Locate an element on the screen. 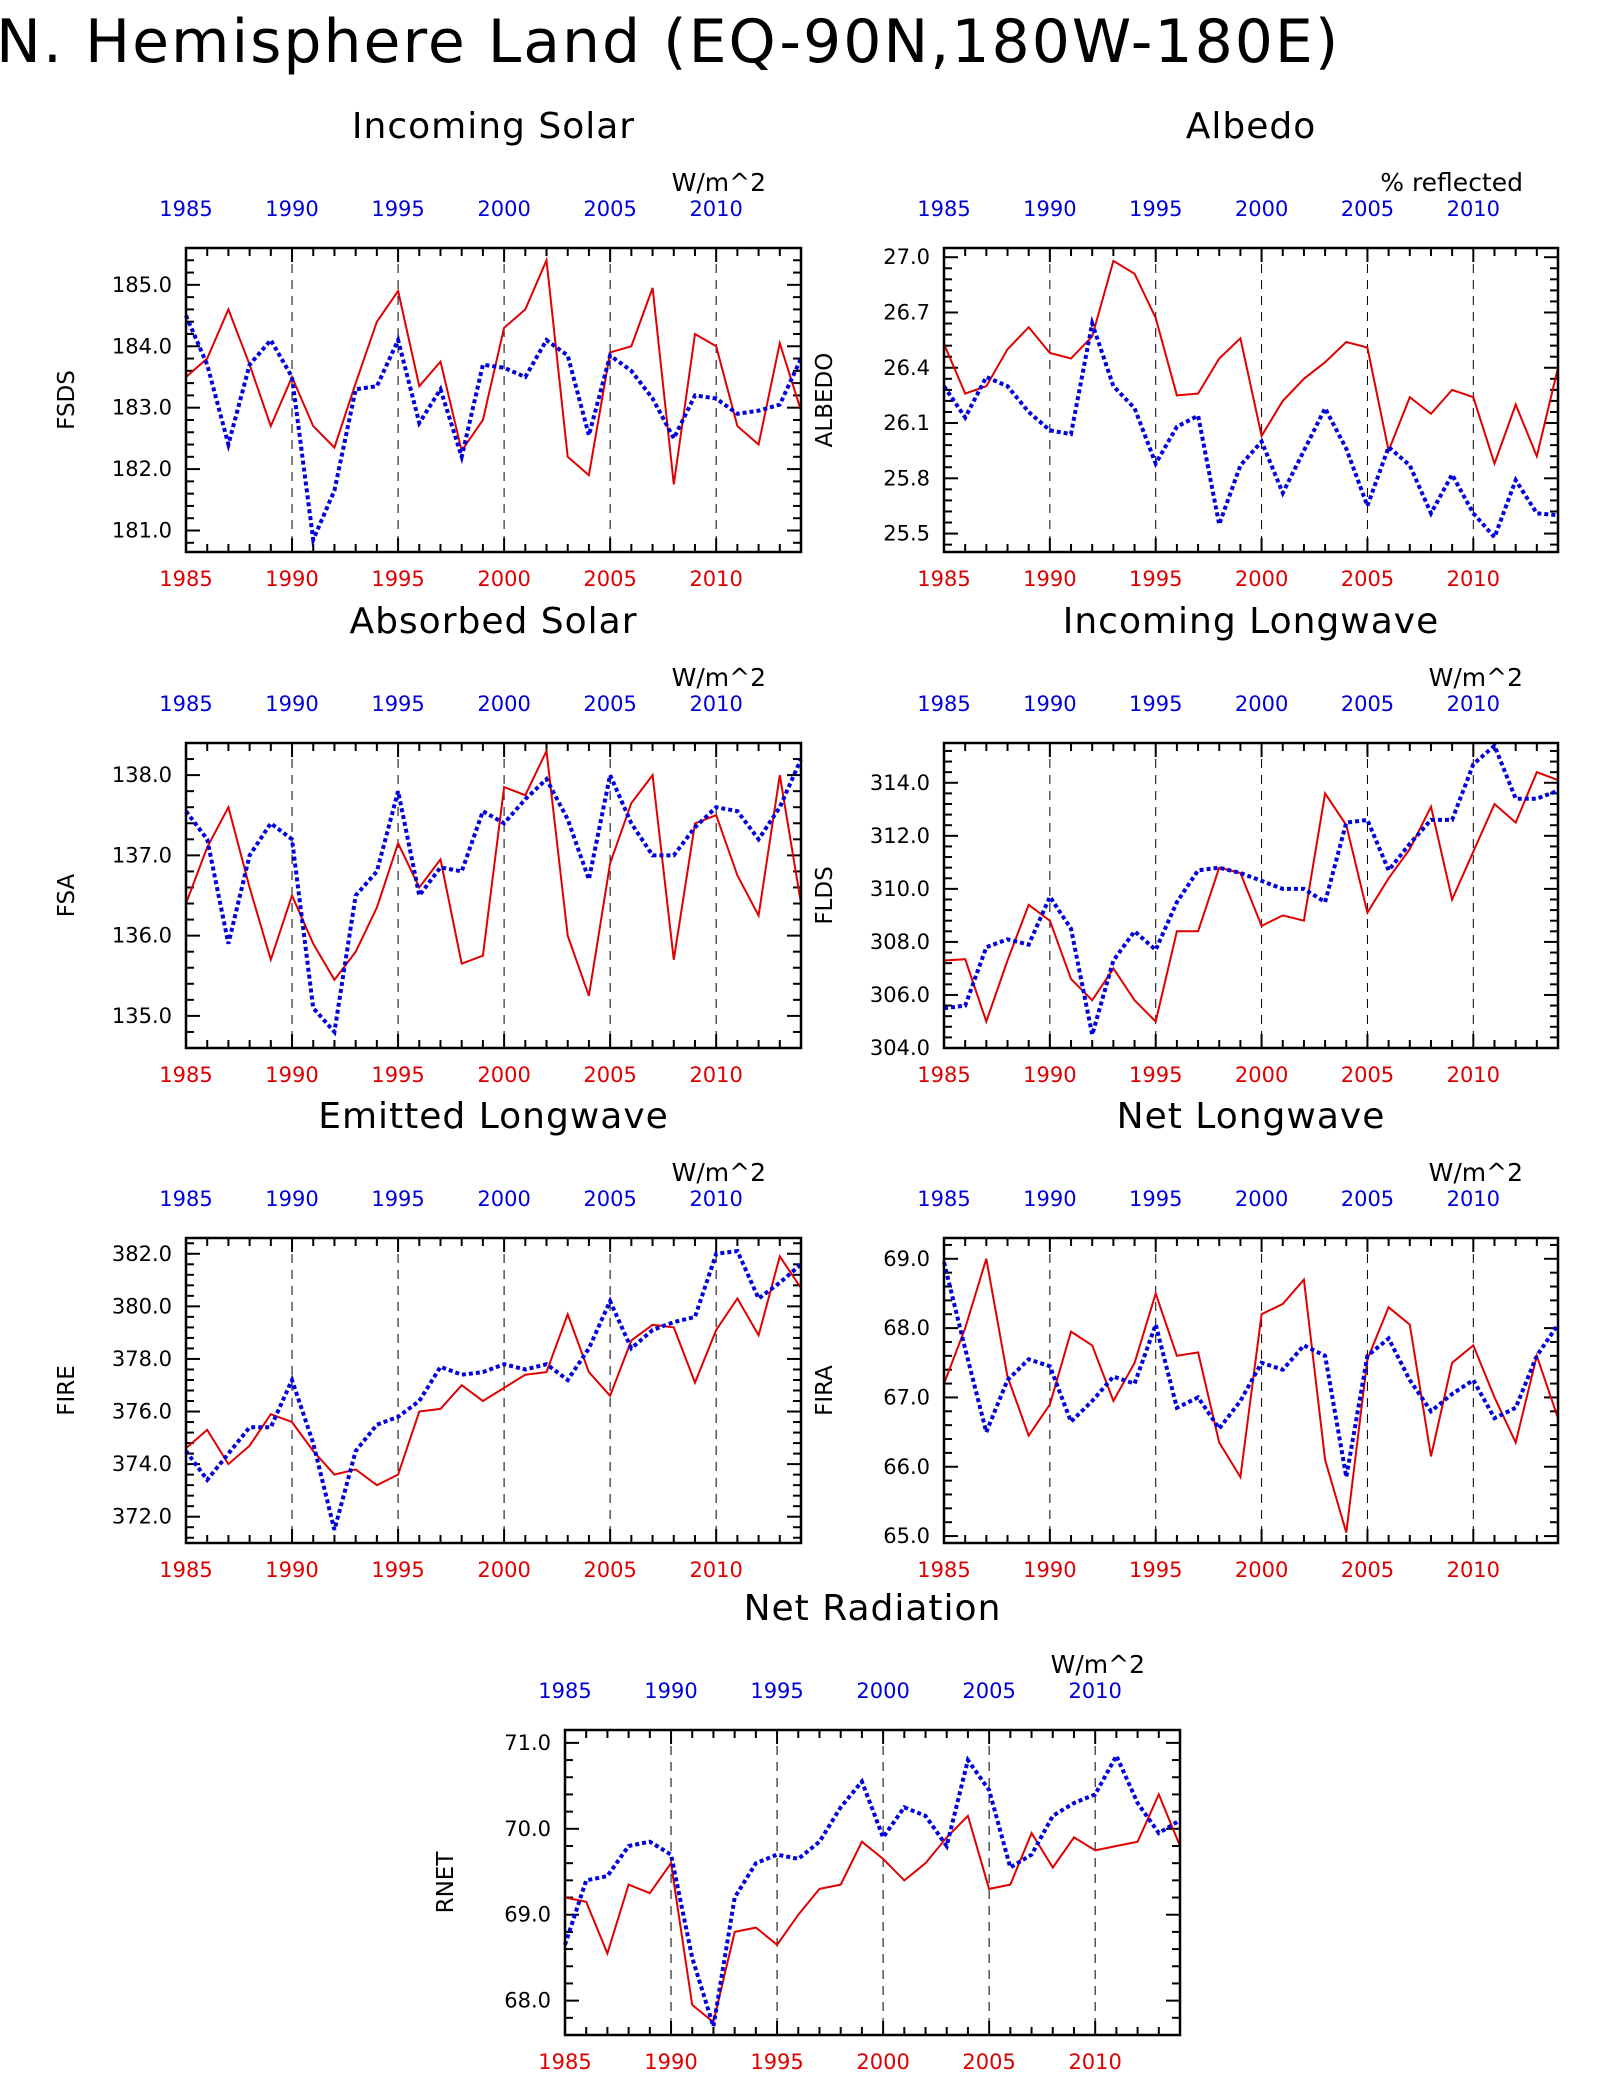  panel-3-ytick-label: 138.0 is located at coordinates (142, 775).